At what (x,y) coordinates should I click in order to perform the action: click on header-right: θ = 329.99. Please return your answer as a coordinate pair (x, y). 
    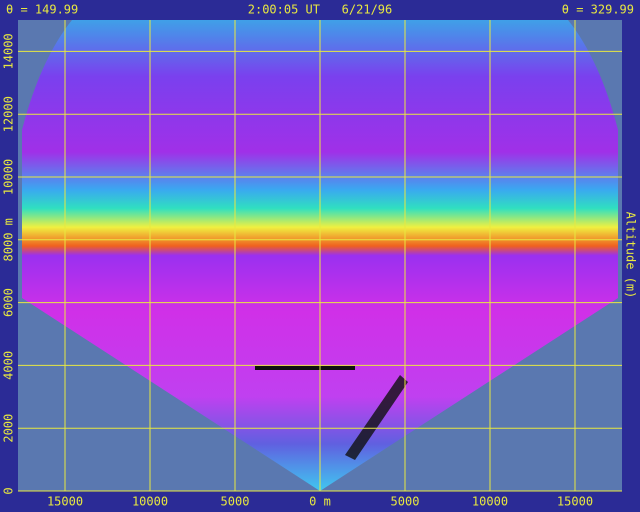
    Looking at the image, I should click on (598, 10).